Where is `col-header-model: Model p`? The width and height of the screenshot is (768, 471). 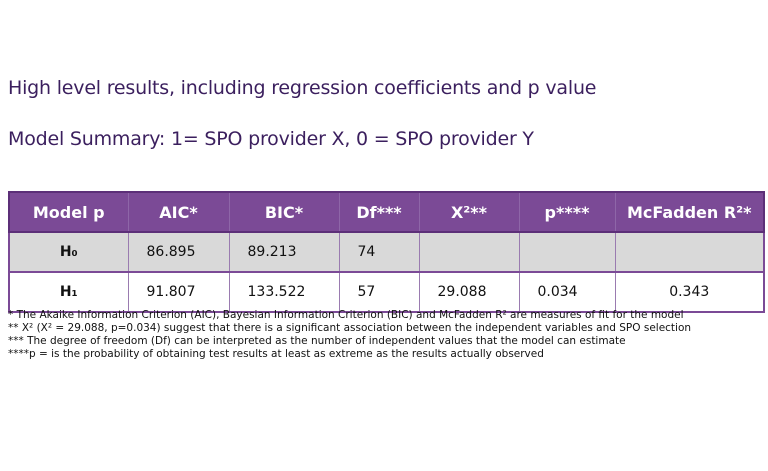 col-header-model: Model p is located at coordinates (68, 212).